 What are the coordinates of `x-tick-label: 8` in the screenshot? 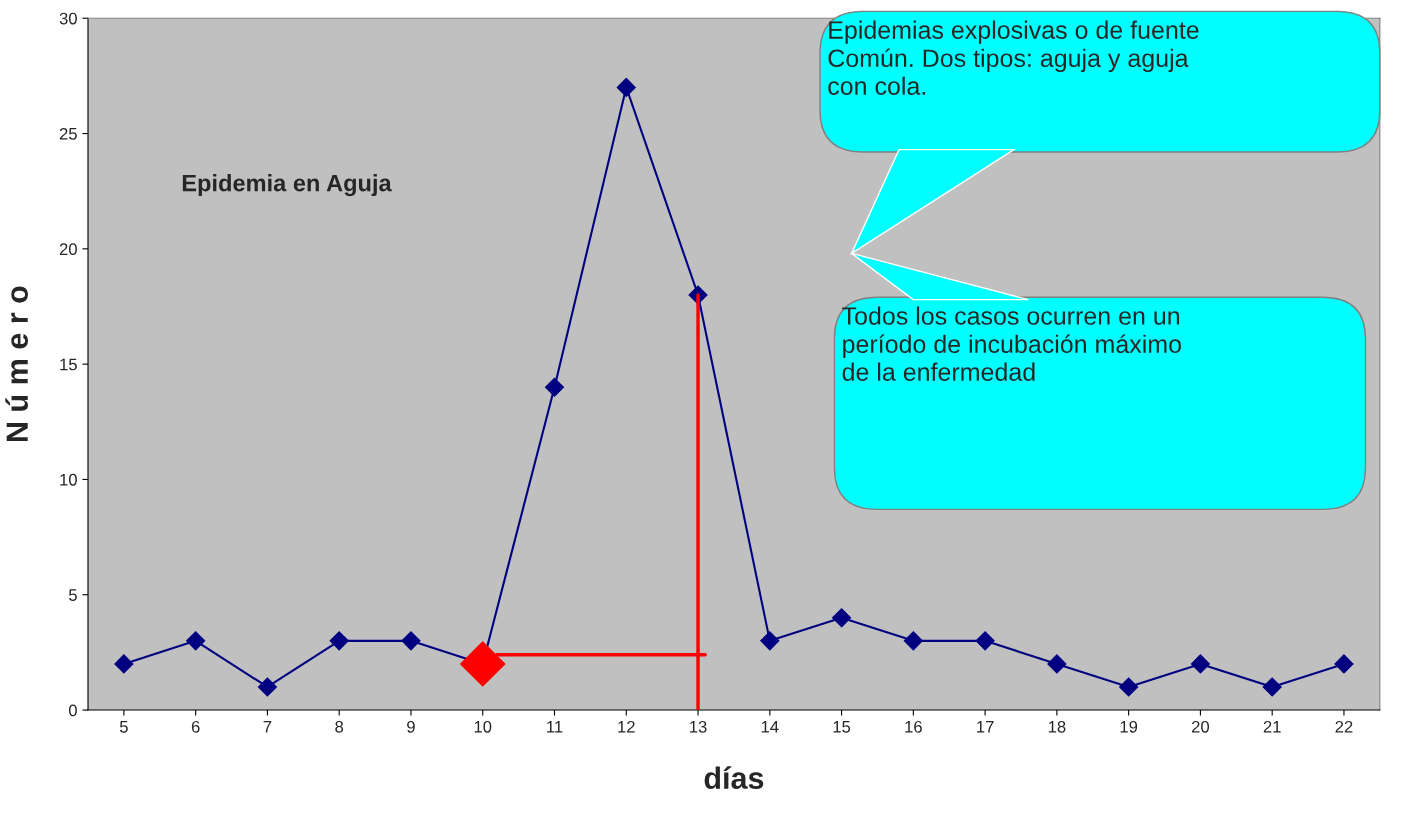 It's located at (339, 726).